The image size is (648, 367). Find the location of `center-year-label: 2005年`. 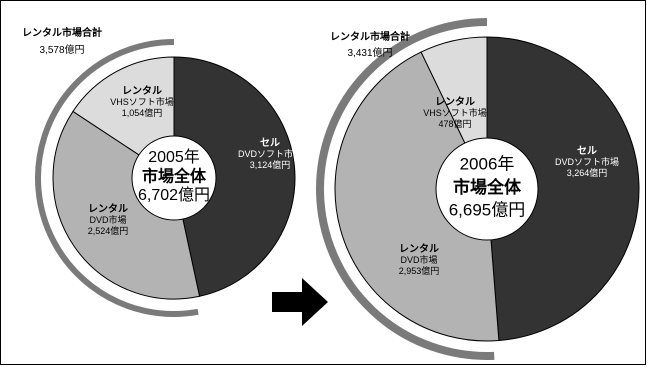

center-year-label: 2005年 is located at coordinates (174, 157).